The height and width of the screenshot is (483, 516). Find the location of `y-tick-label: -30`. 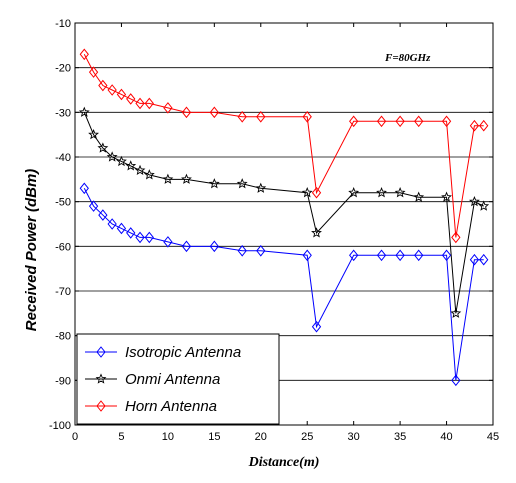

y-tick-label: -30 is located at coordinates (63, 113).